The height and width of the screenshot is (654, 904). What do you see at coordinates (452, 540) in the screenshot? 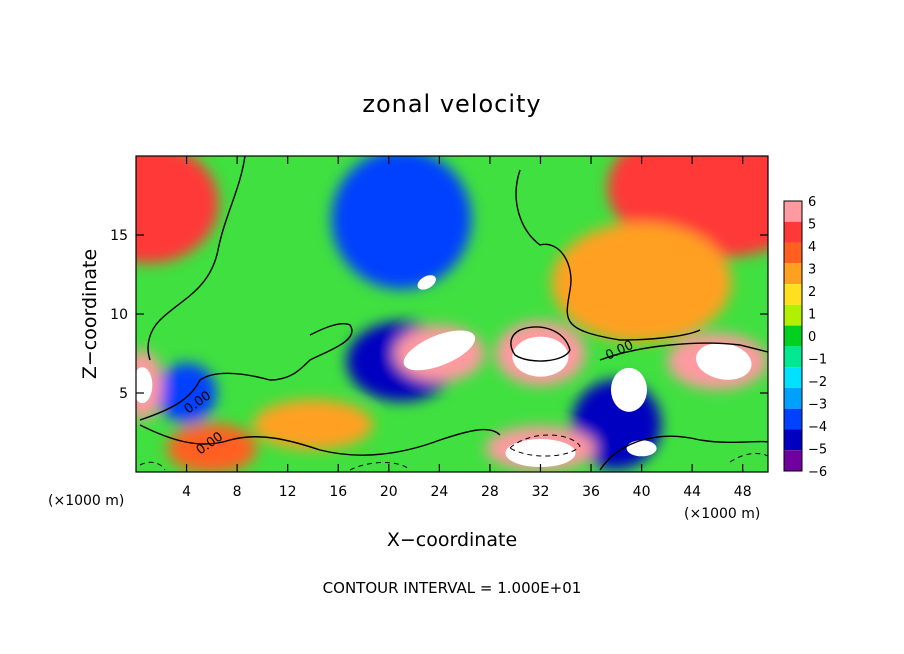
I see `x-axis-label: X−coordinate` at bounding box center [452, 540].